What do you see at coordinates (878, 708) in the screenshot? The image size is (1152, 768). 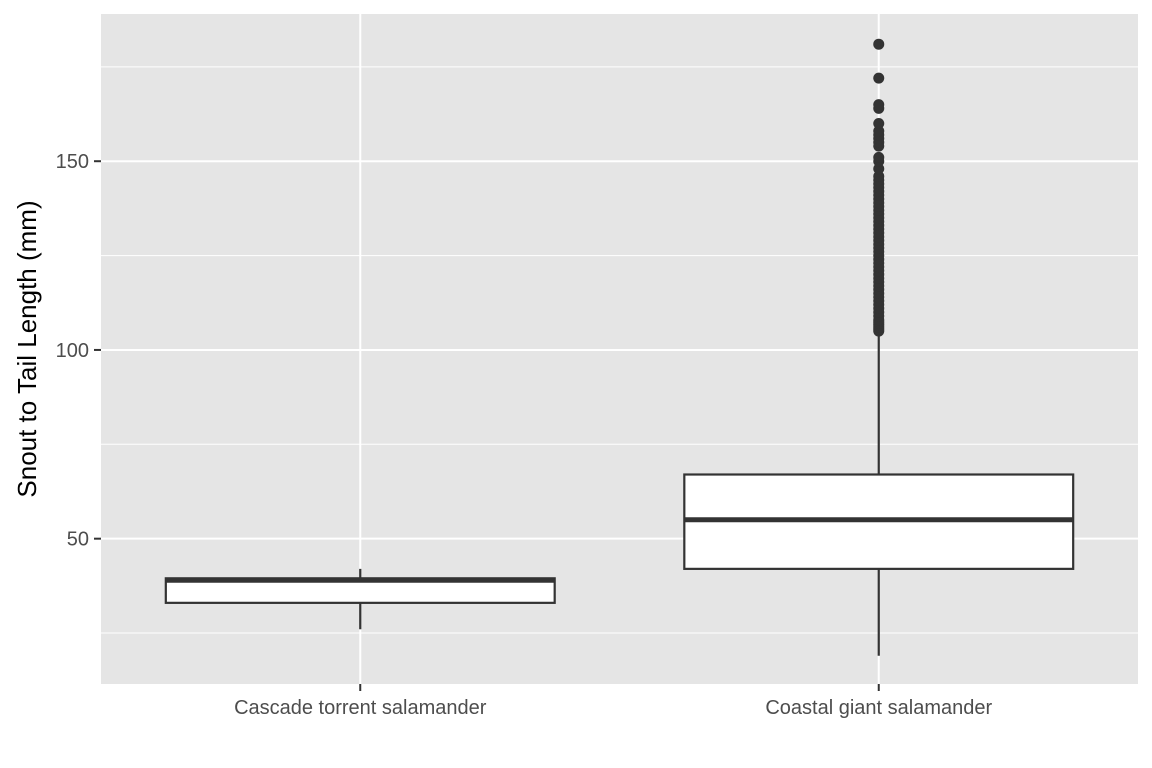 I see `x-tick-label: Coastal giant salamander` at bounding box center [878, 708].